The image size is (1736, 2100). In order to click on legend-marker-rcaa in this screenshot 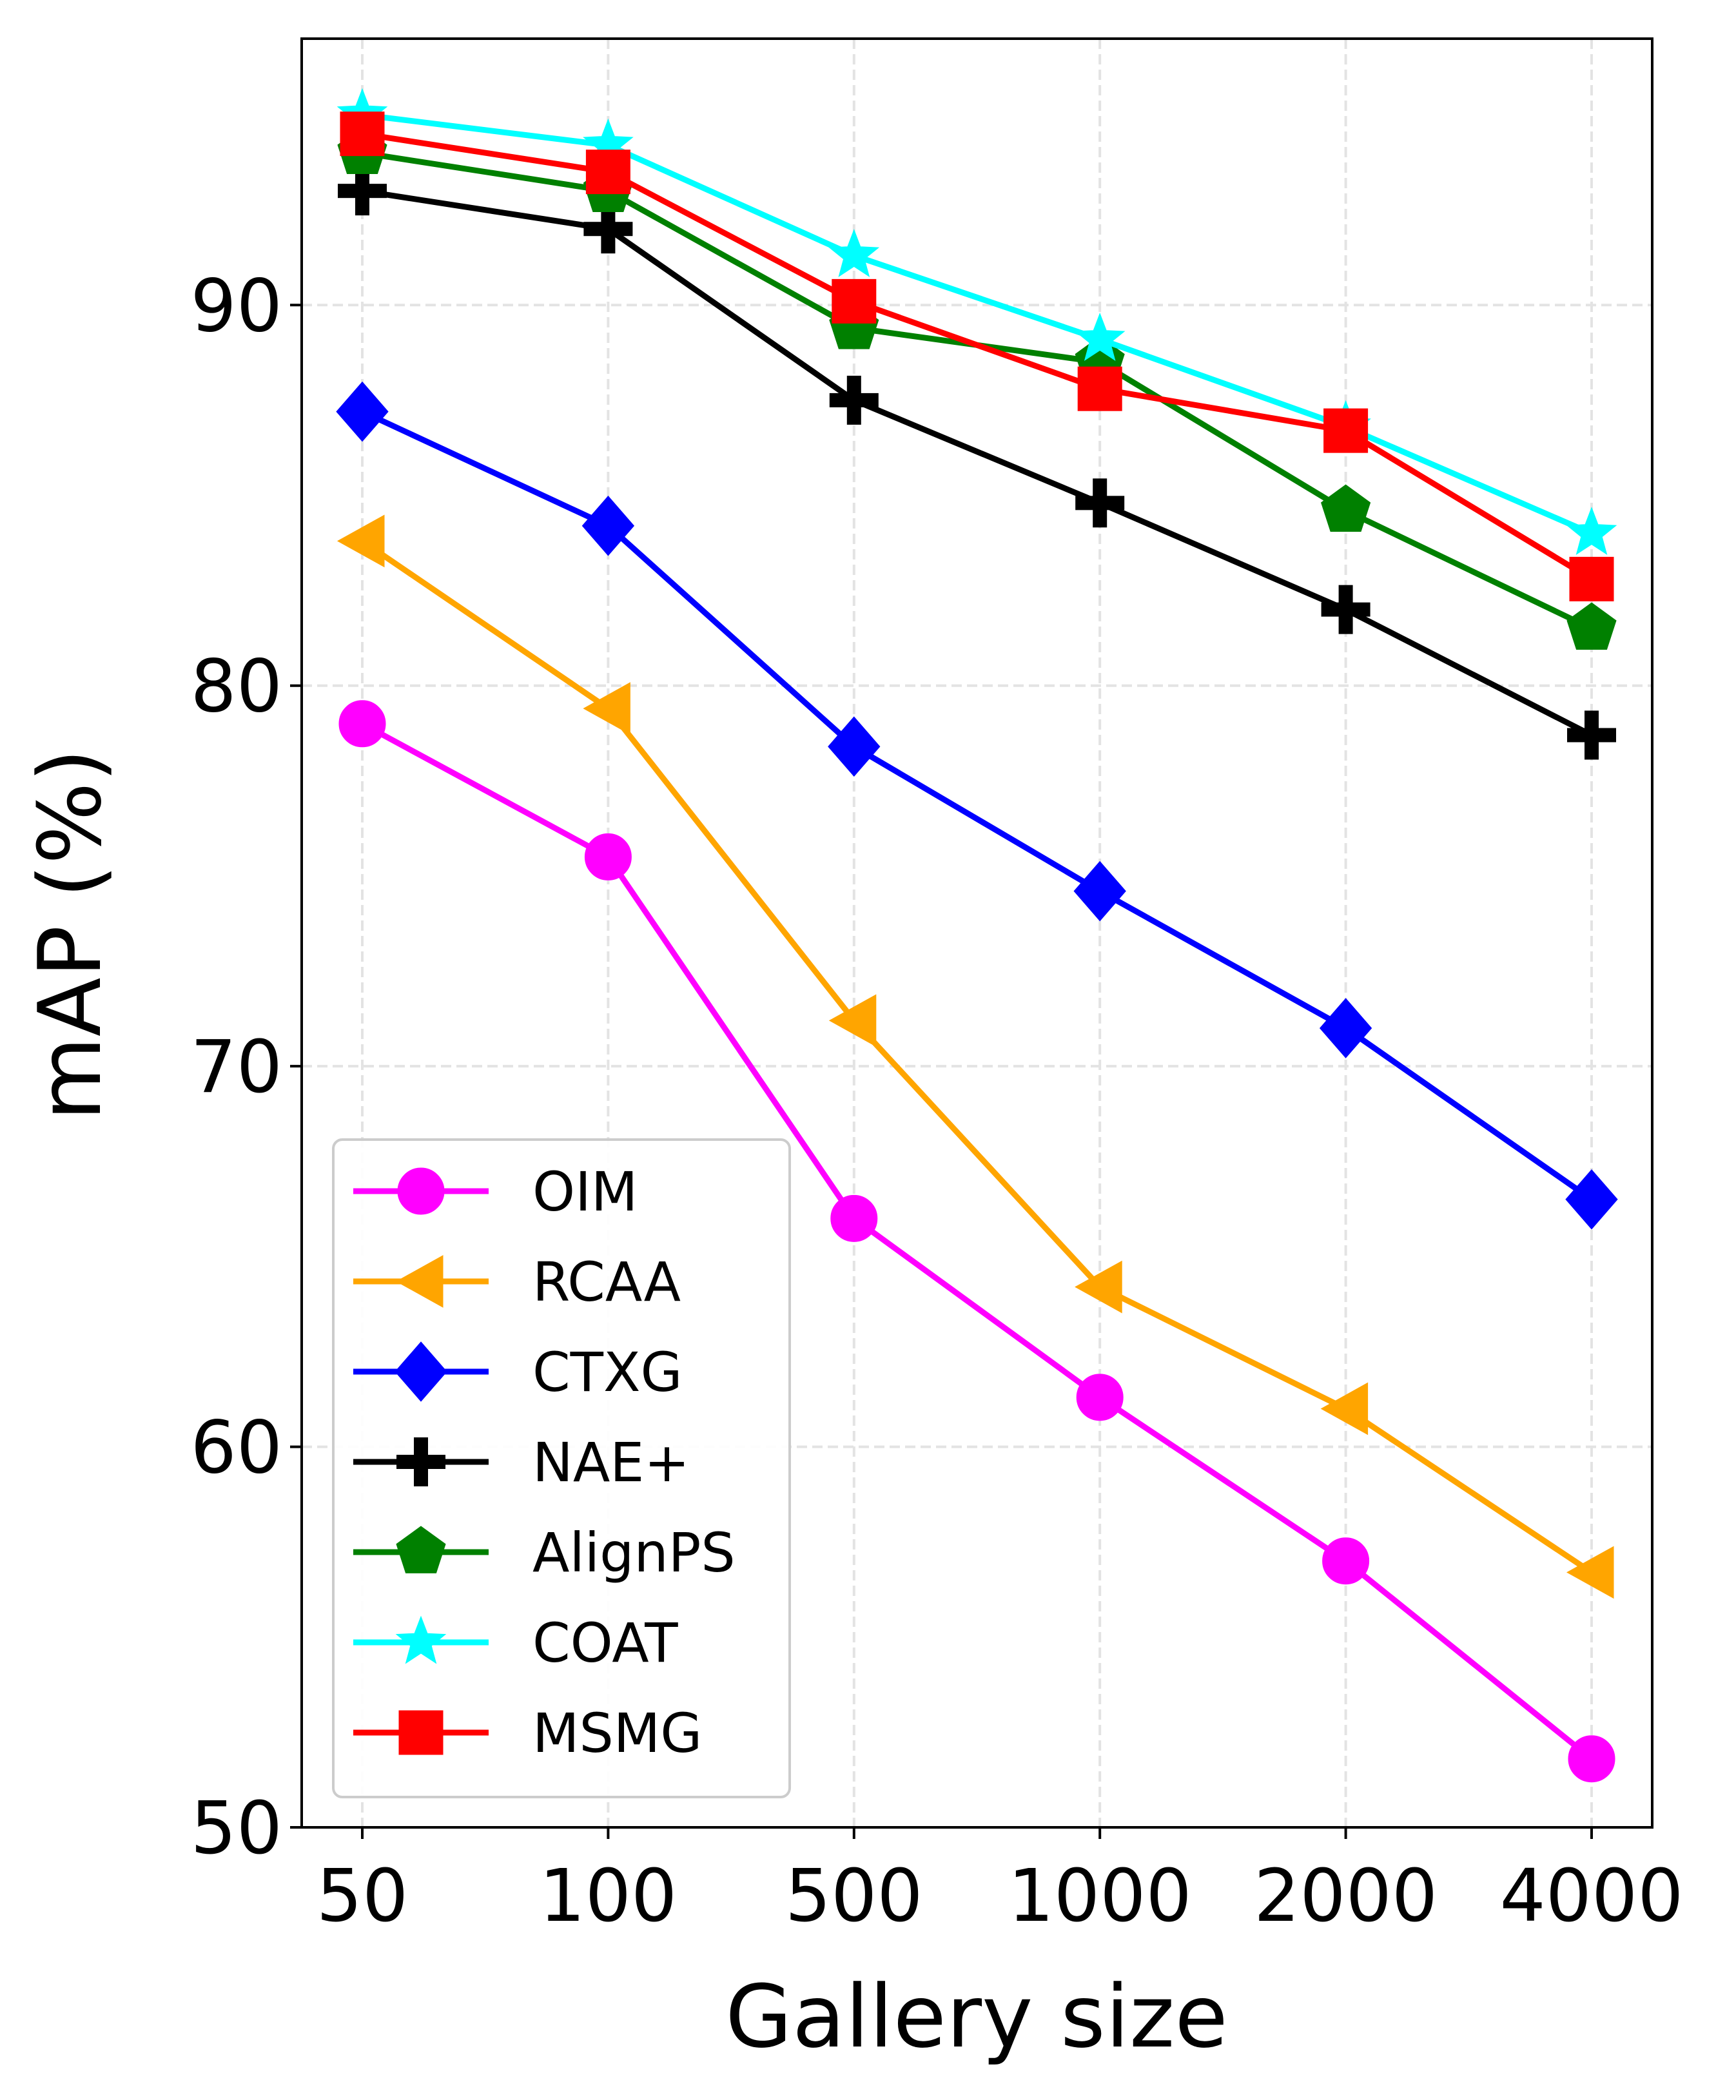, I will do `click(420, 1281)`.